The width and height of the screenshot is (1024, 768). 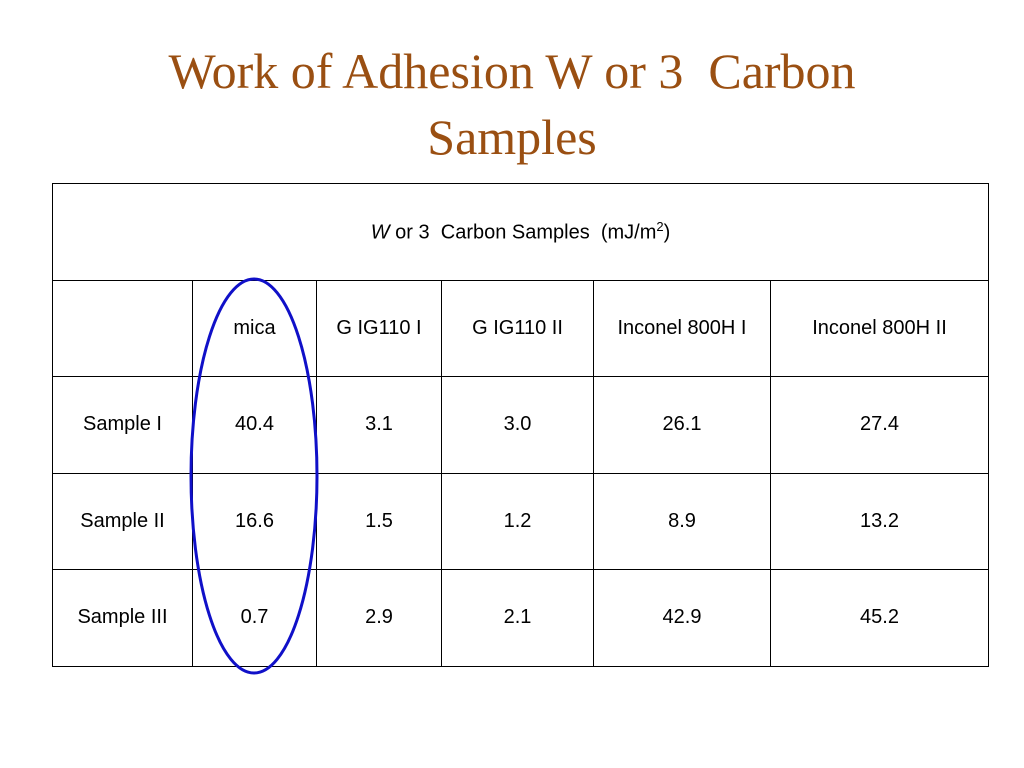 What do you see at coordinates (682, 618) in the screenshot?
I see `value-cell: 42.9` at bounding box center [682, 618].